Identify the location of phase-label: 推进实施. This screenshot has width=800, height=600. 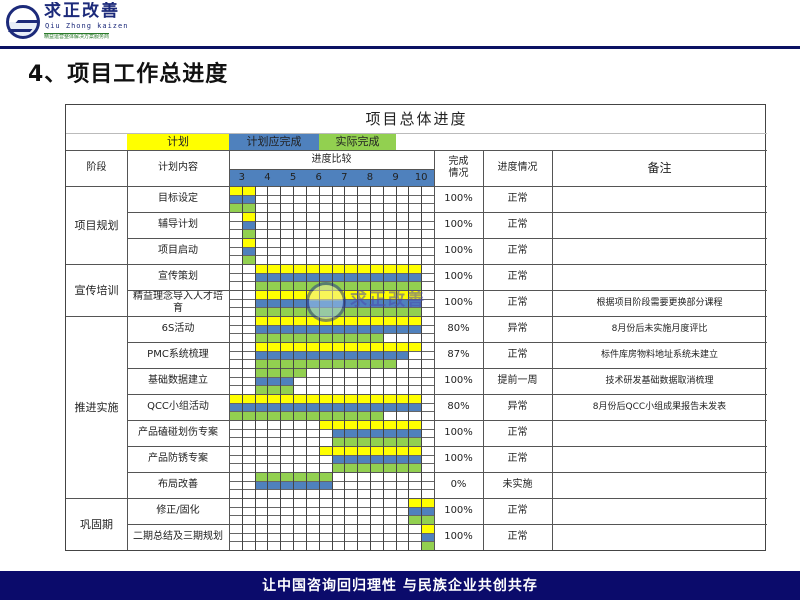
(96, 407).